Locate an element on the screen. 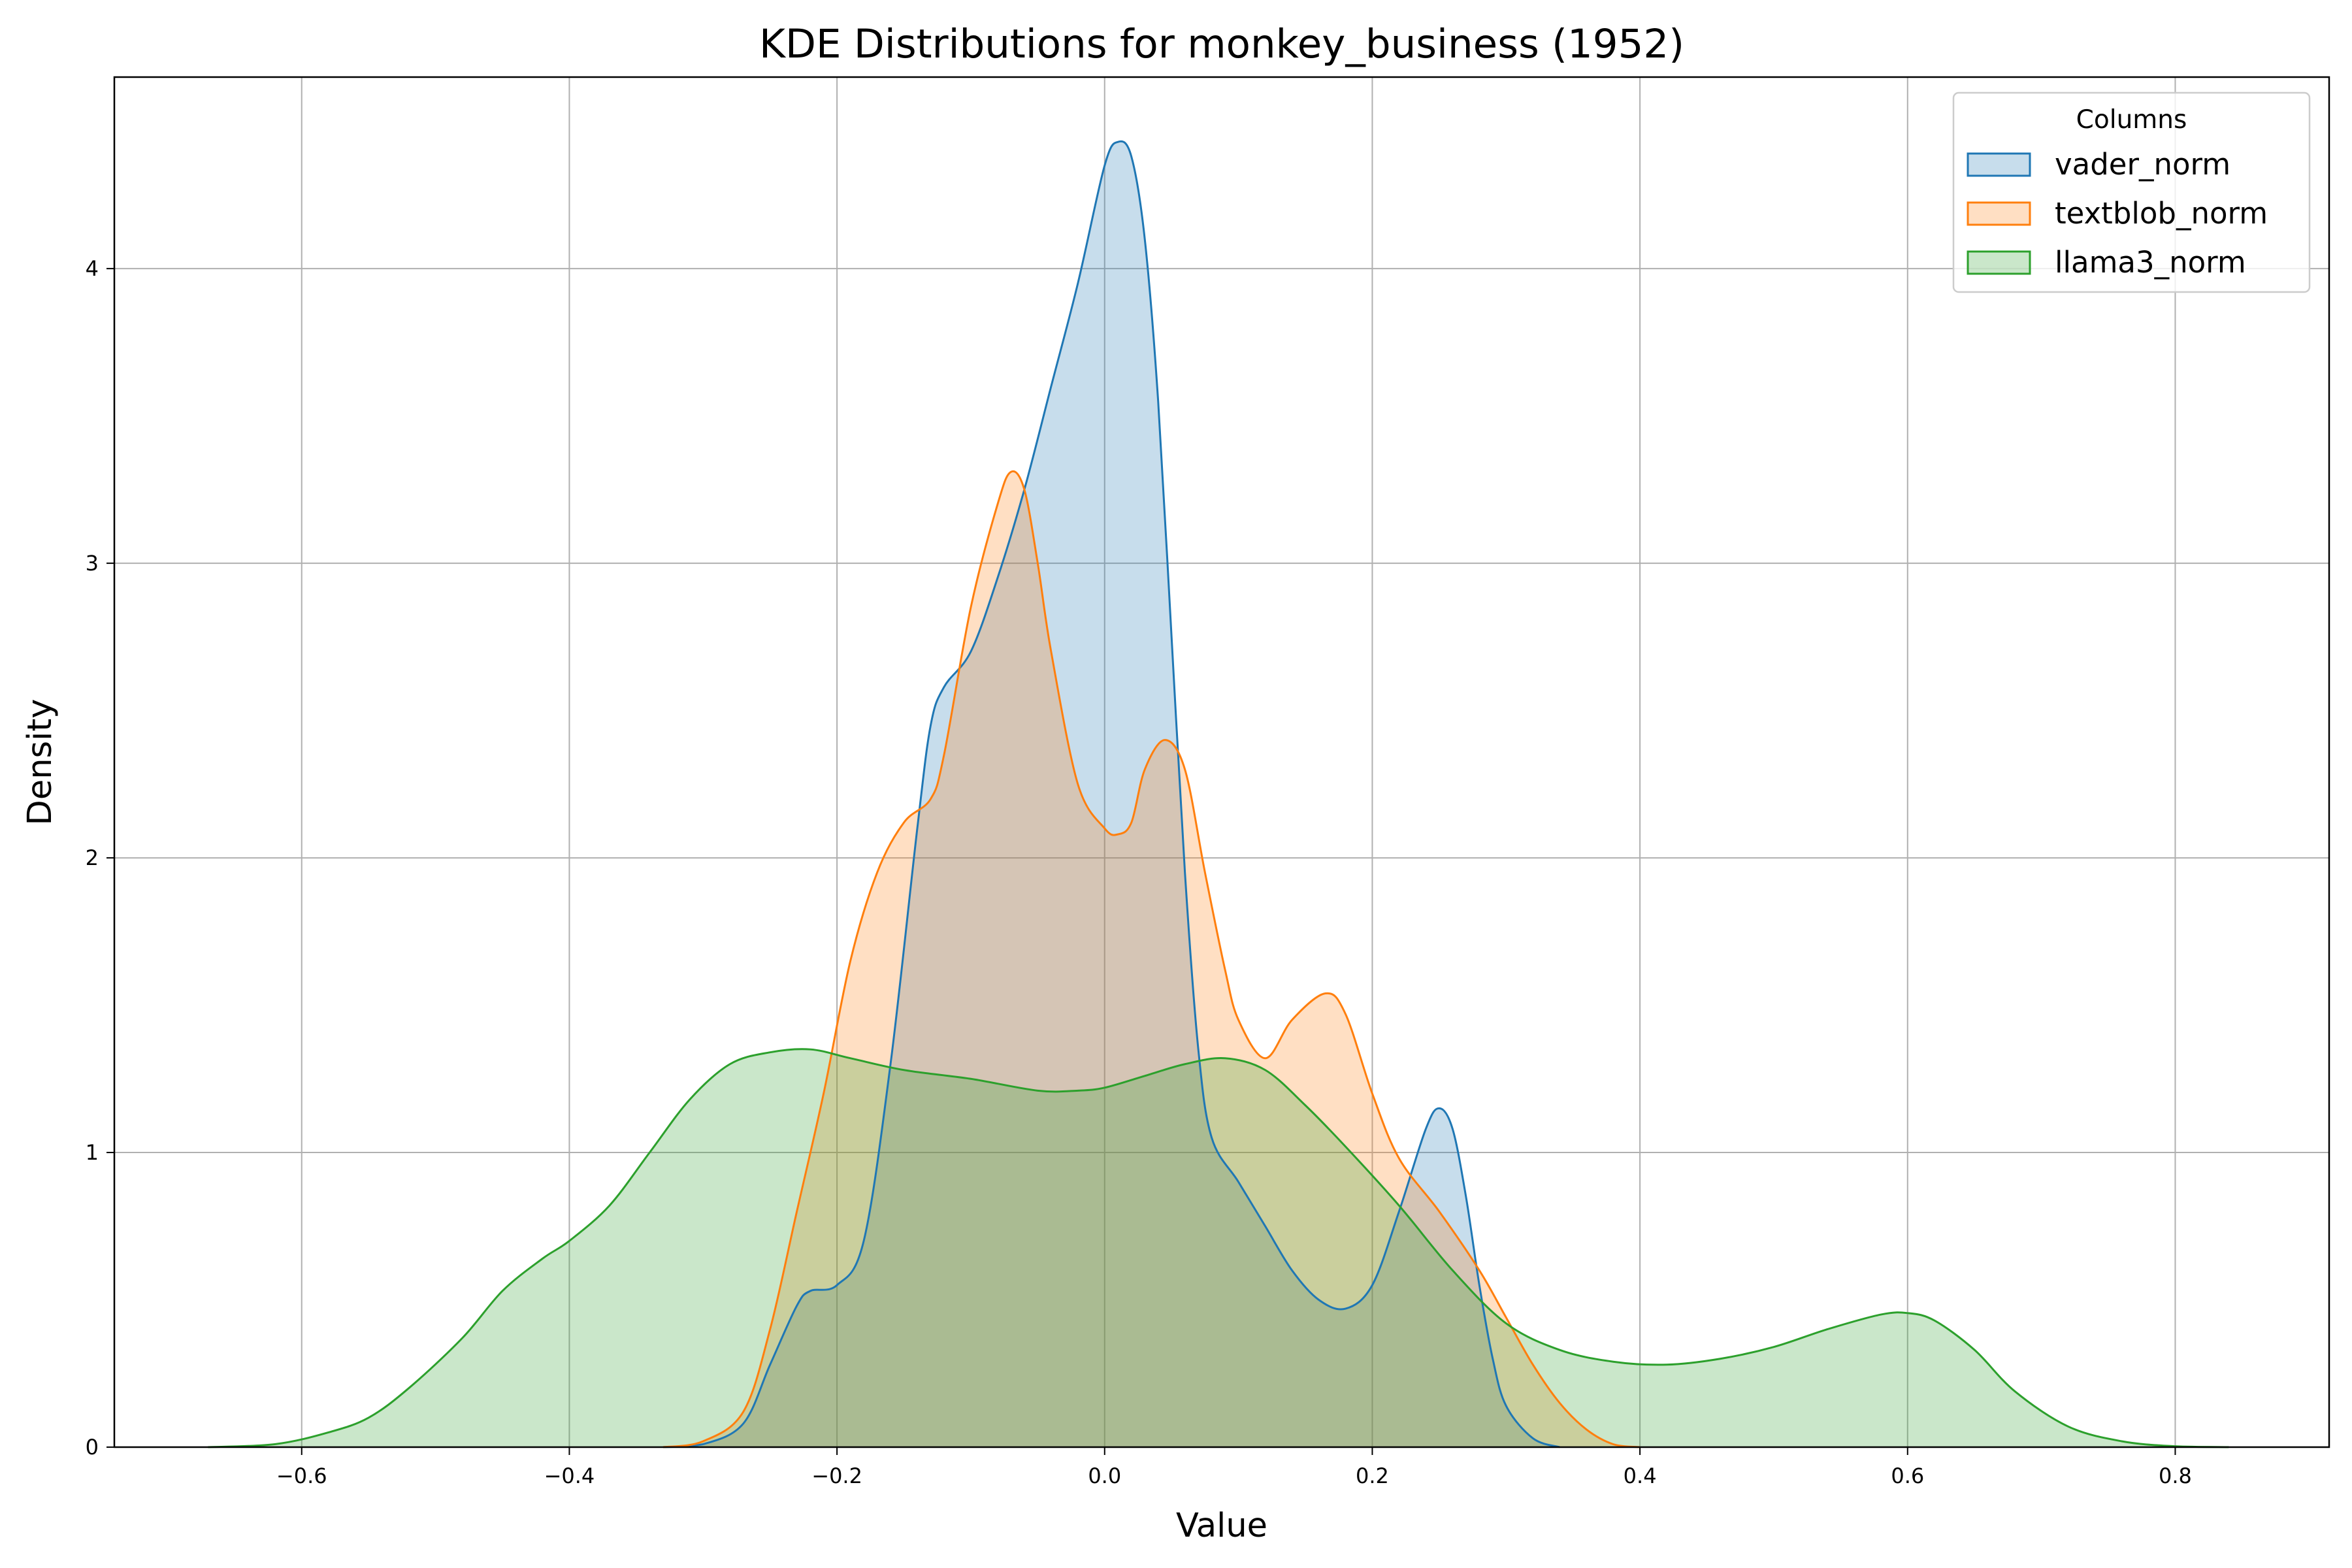 The height and width of the screenshot is (1568, 2352). y-tick-label: 0 is located at coordinates (92, 1447).